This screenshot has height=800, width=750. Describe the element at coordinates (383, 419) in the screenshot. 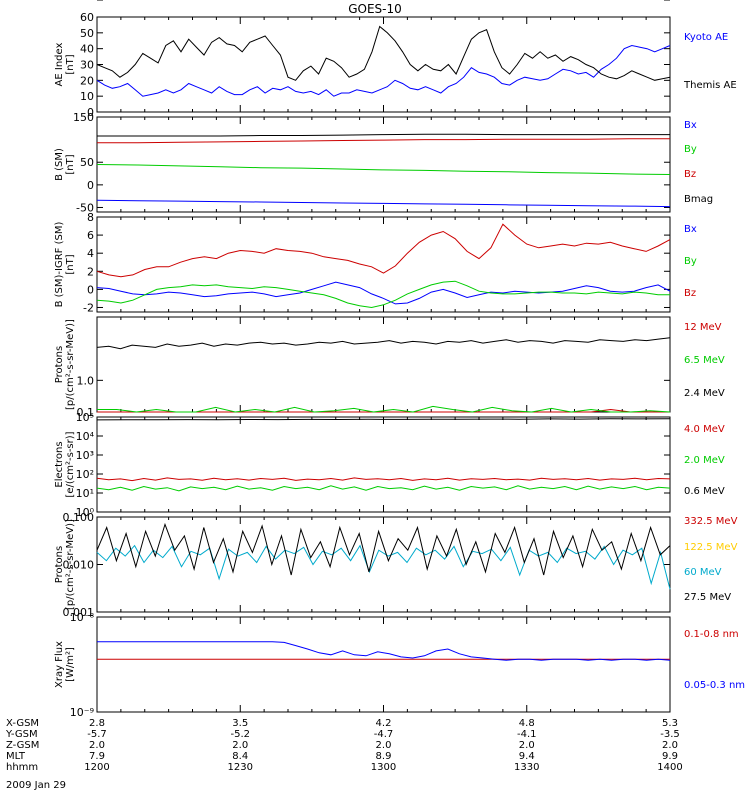

I see `series-line-0-6-mev` at that location.